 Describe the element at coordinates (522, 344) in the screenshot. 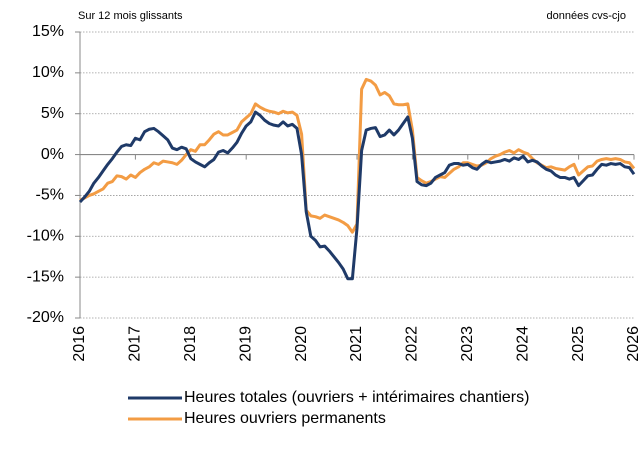

I see `x-tick-label: 2024` at that location.